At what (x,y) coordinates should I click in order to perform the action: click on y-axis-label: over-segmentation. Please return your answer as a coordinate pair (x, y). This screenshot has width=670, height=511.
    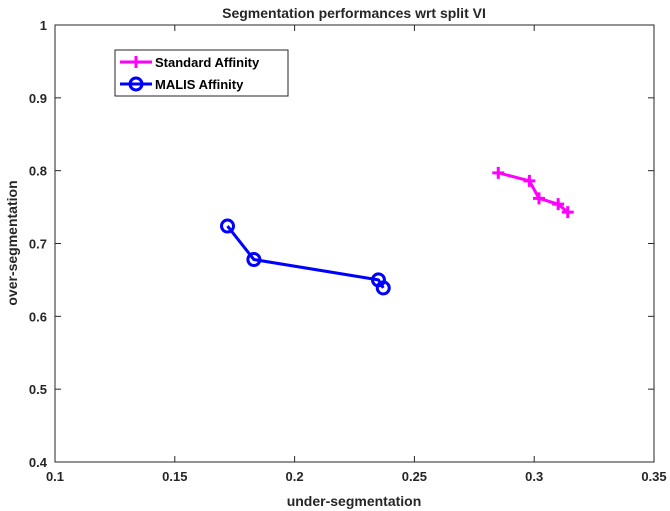
    Looking at the image, I should click on (12, 242).